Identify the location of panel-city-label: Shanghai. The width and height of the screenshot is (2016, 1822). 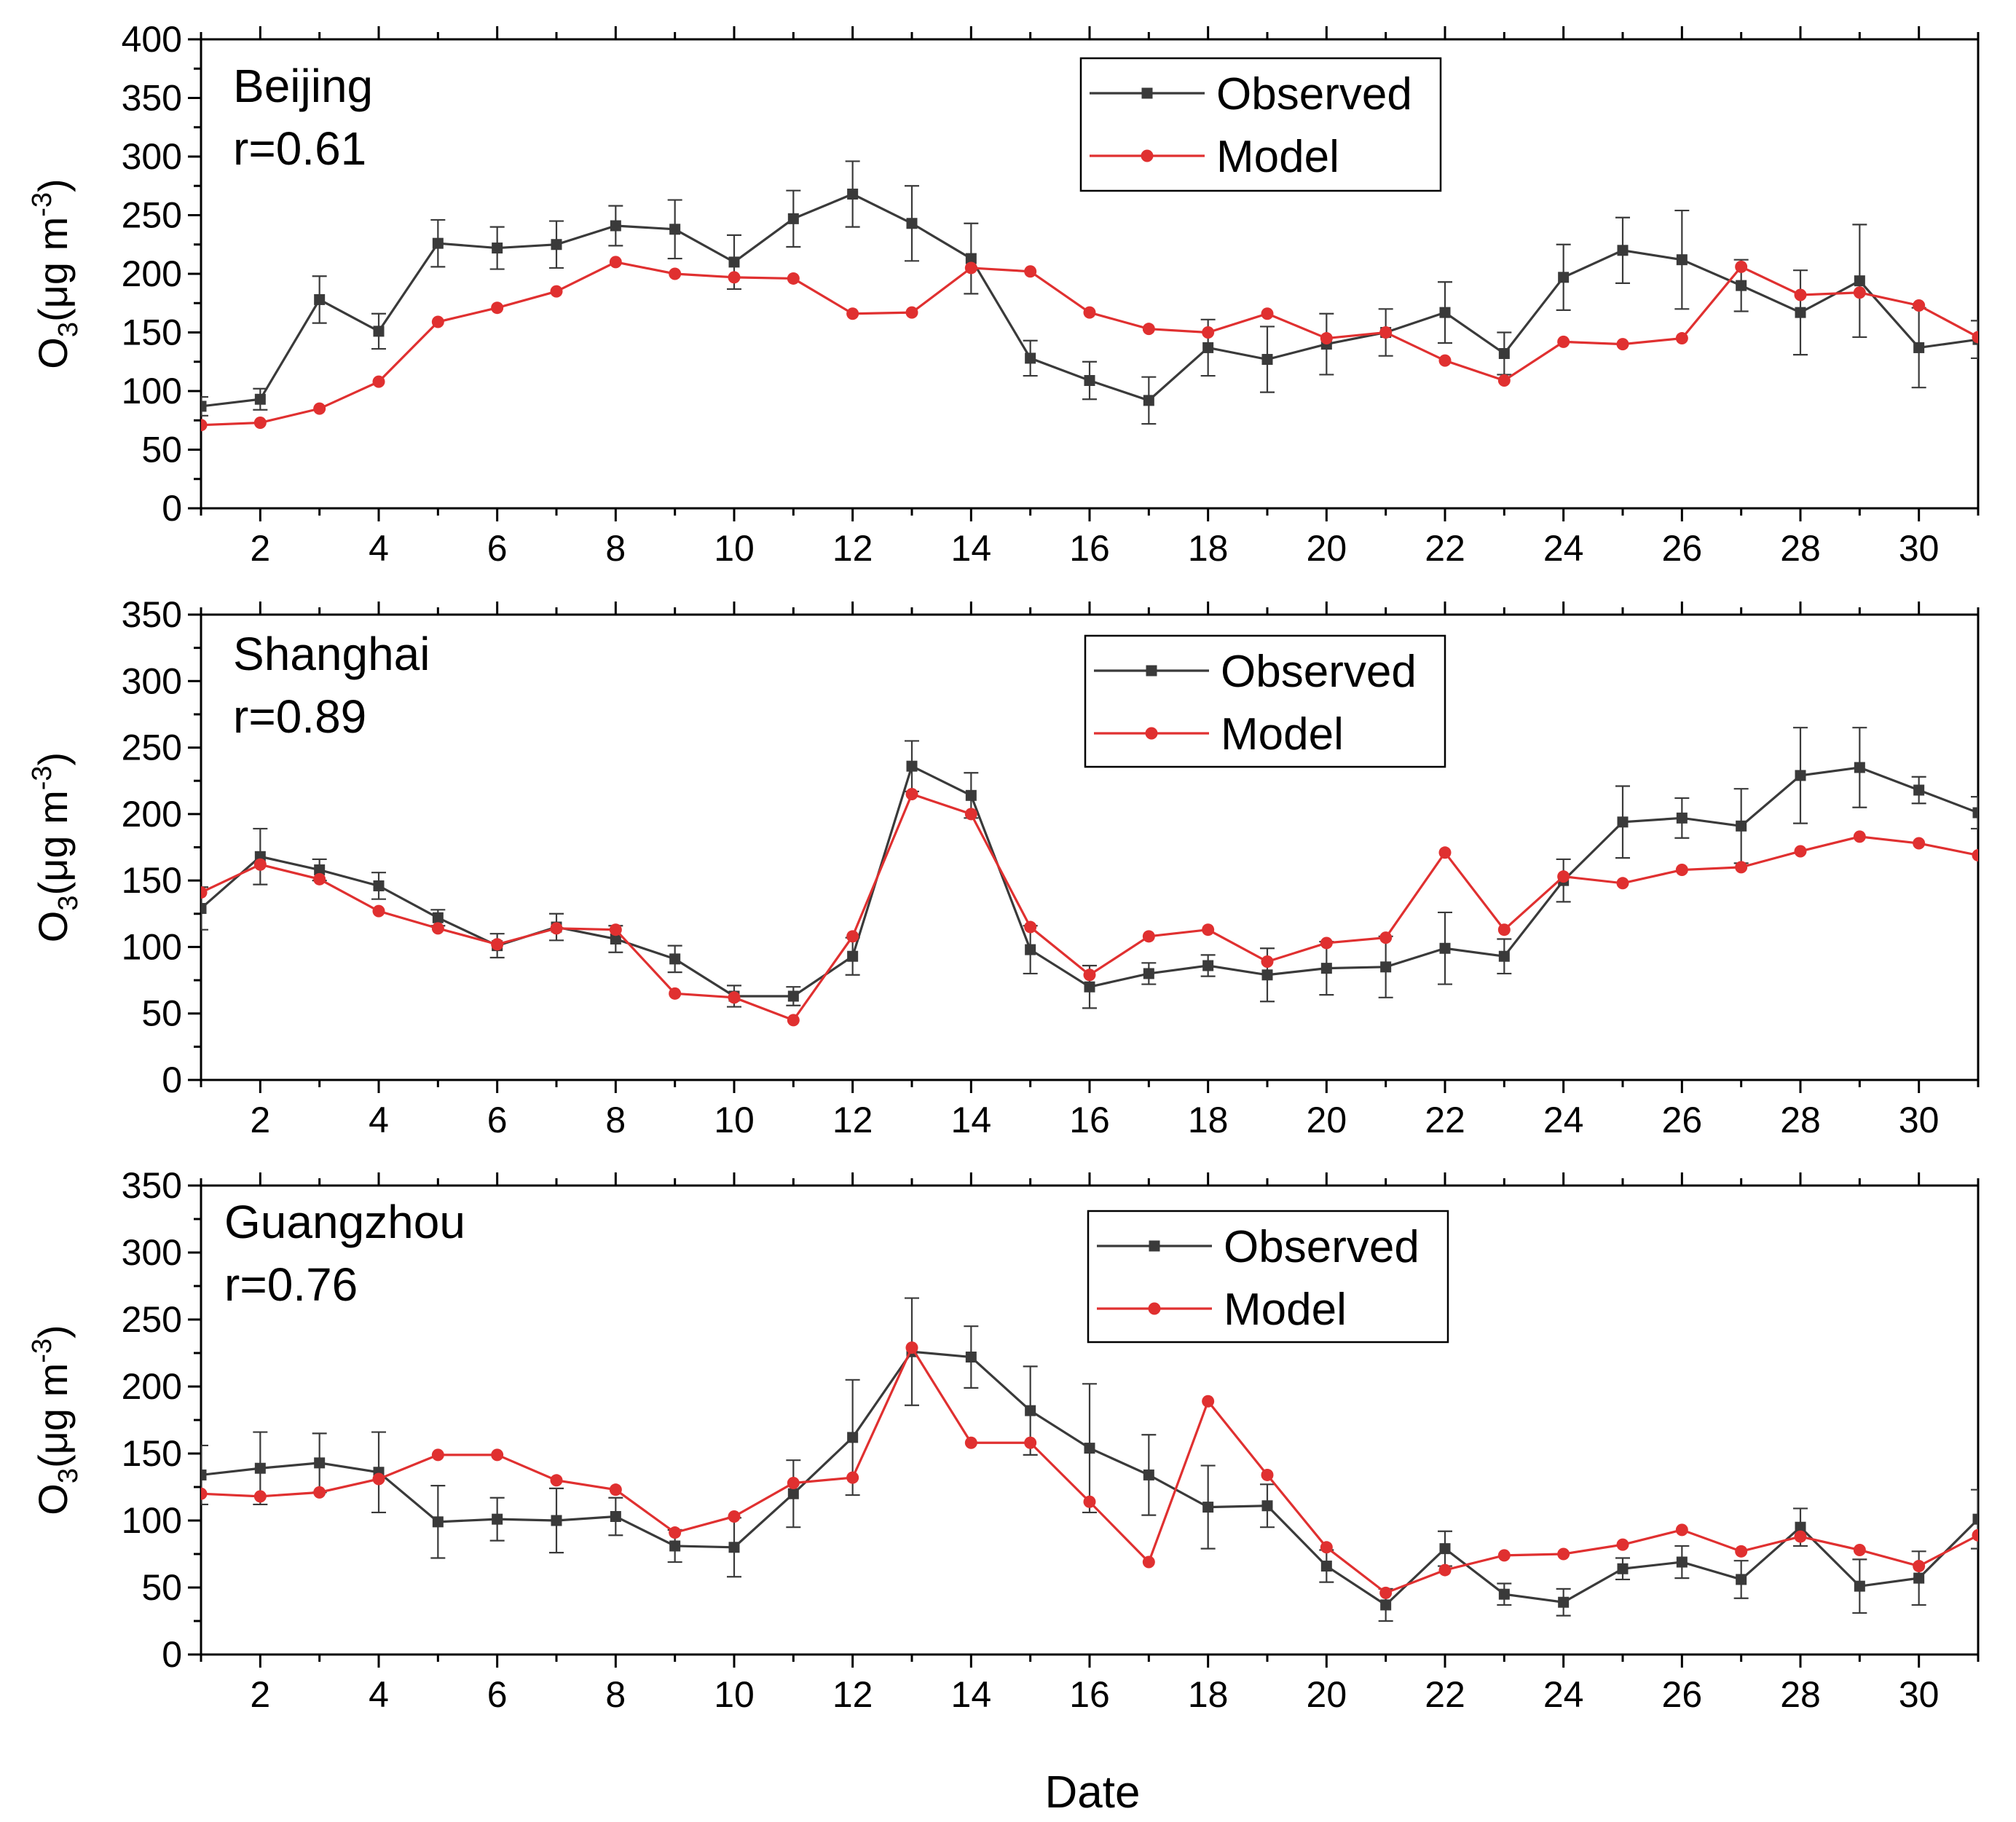
(331, 654).